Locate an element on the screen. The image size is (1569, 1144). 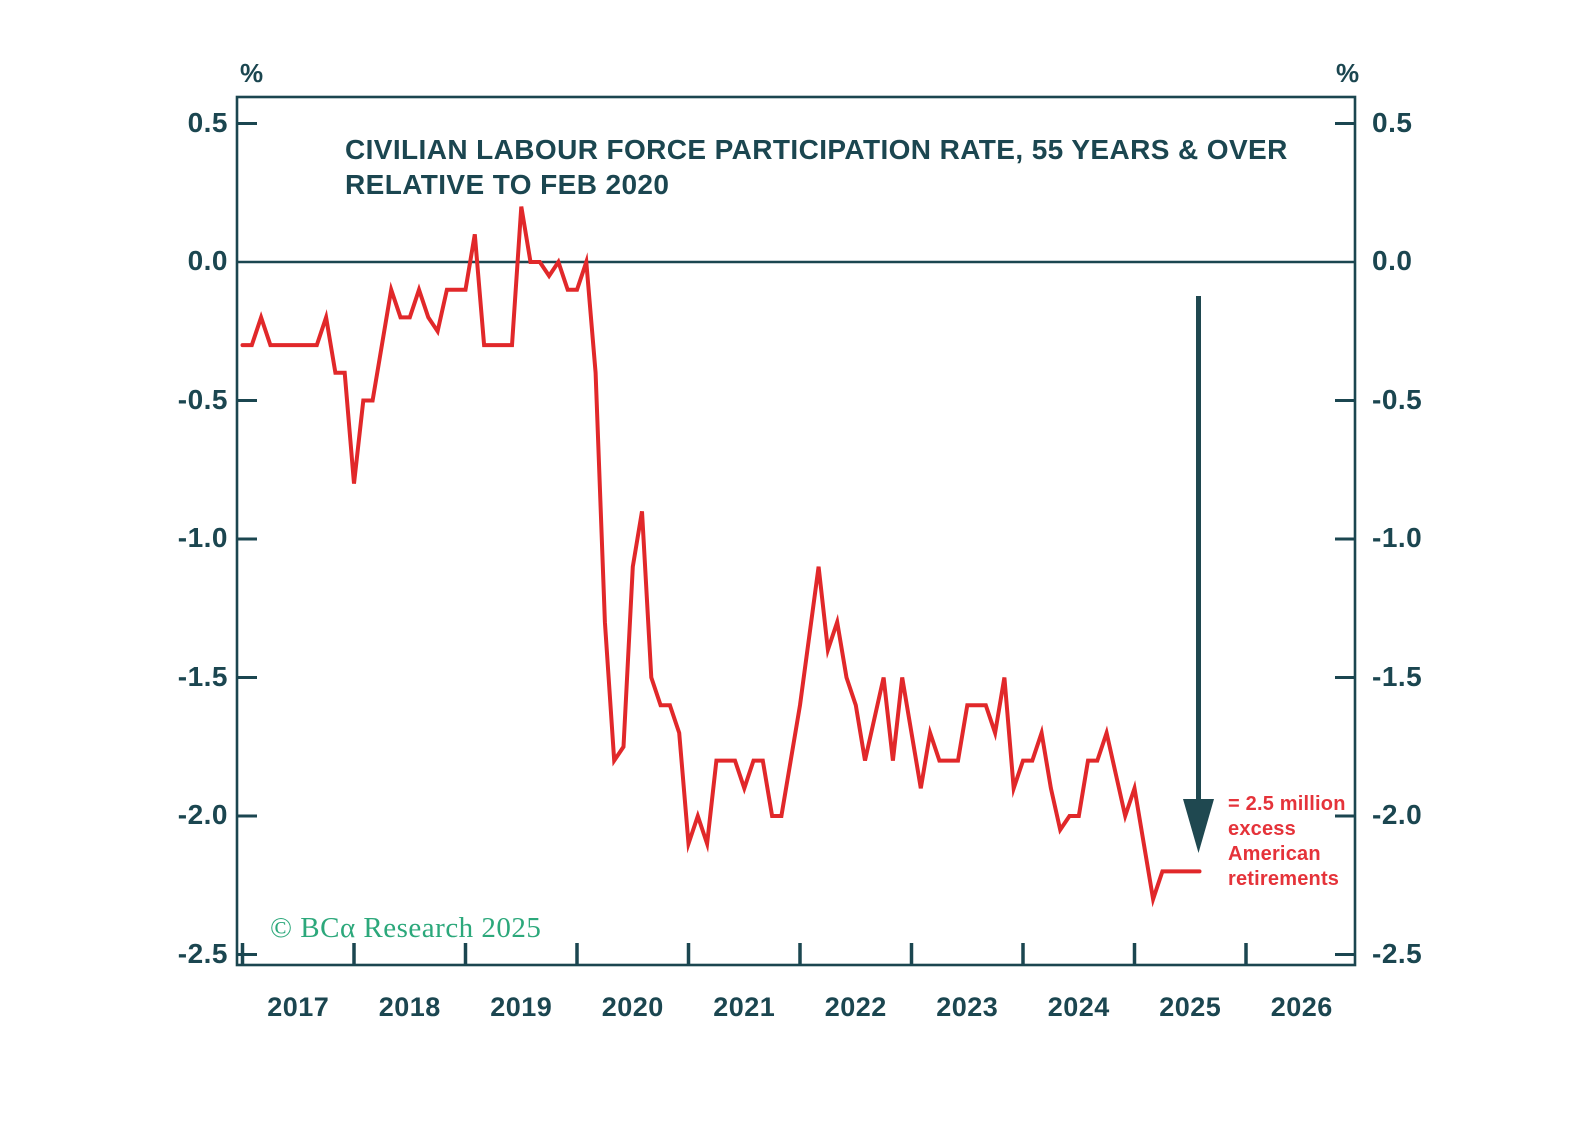
y-axis-label-right: -2.0 is located at coordinates (1397, 814).